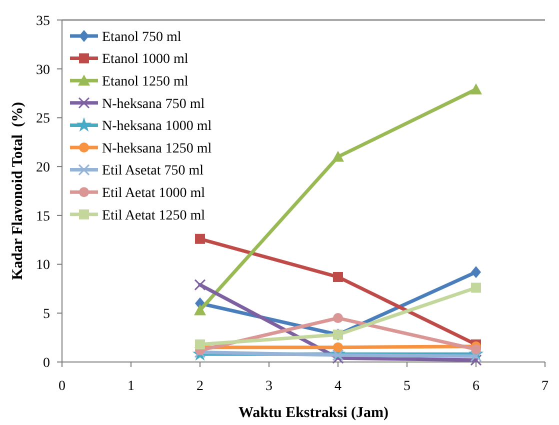 The width and height of the screenshot is (559, 425). Describe the element at coordinates (200, 386) in the screenshot. I see `x-tick-label: 2` at that location.